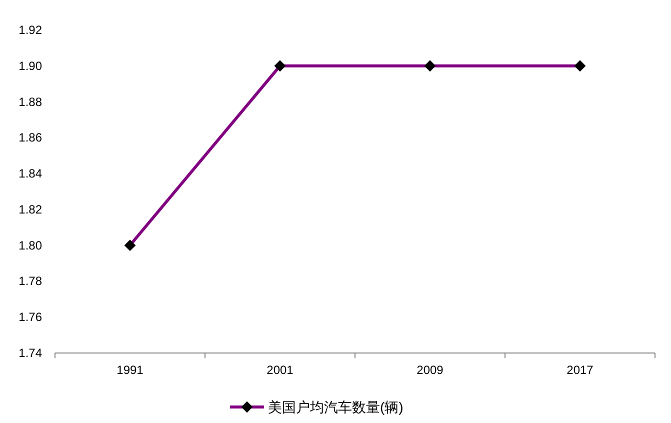 The height and width of the screenshot is (423, 671). I want to click on y-tick-label: 1.80, so click(30, 245).